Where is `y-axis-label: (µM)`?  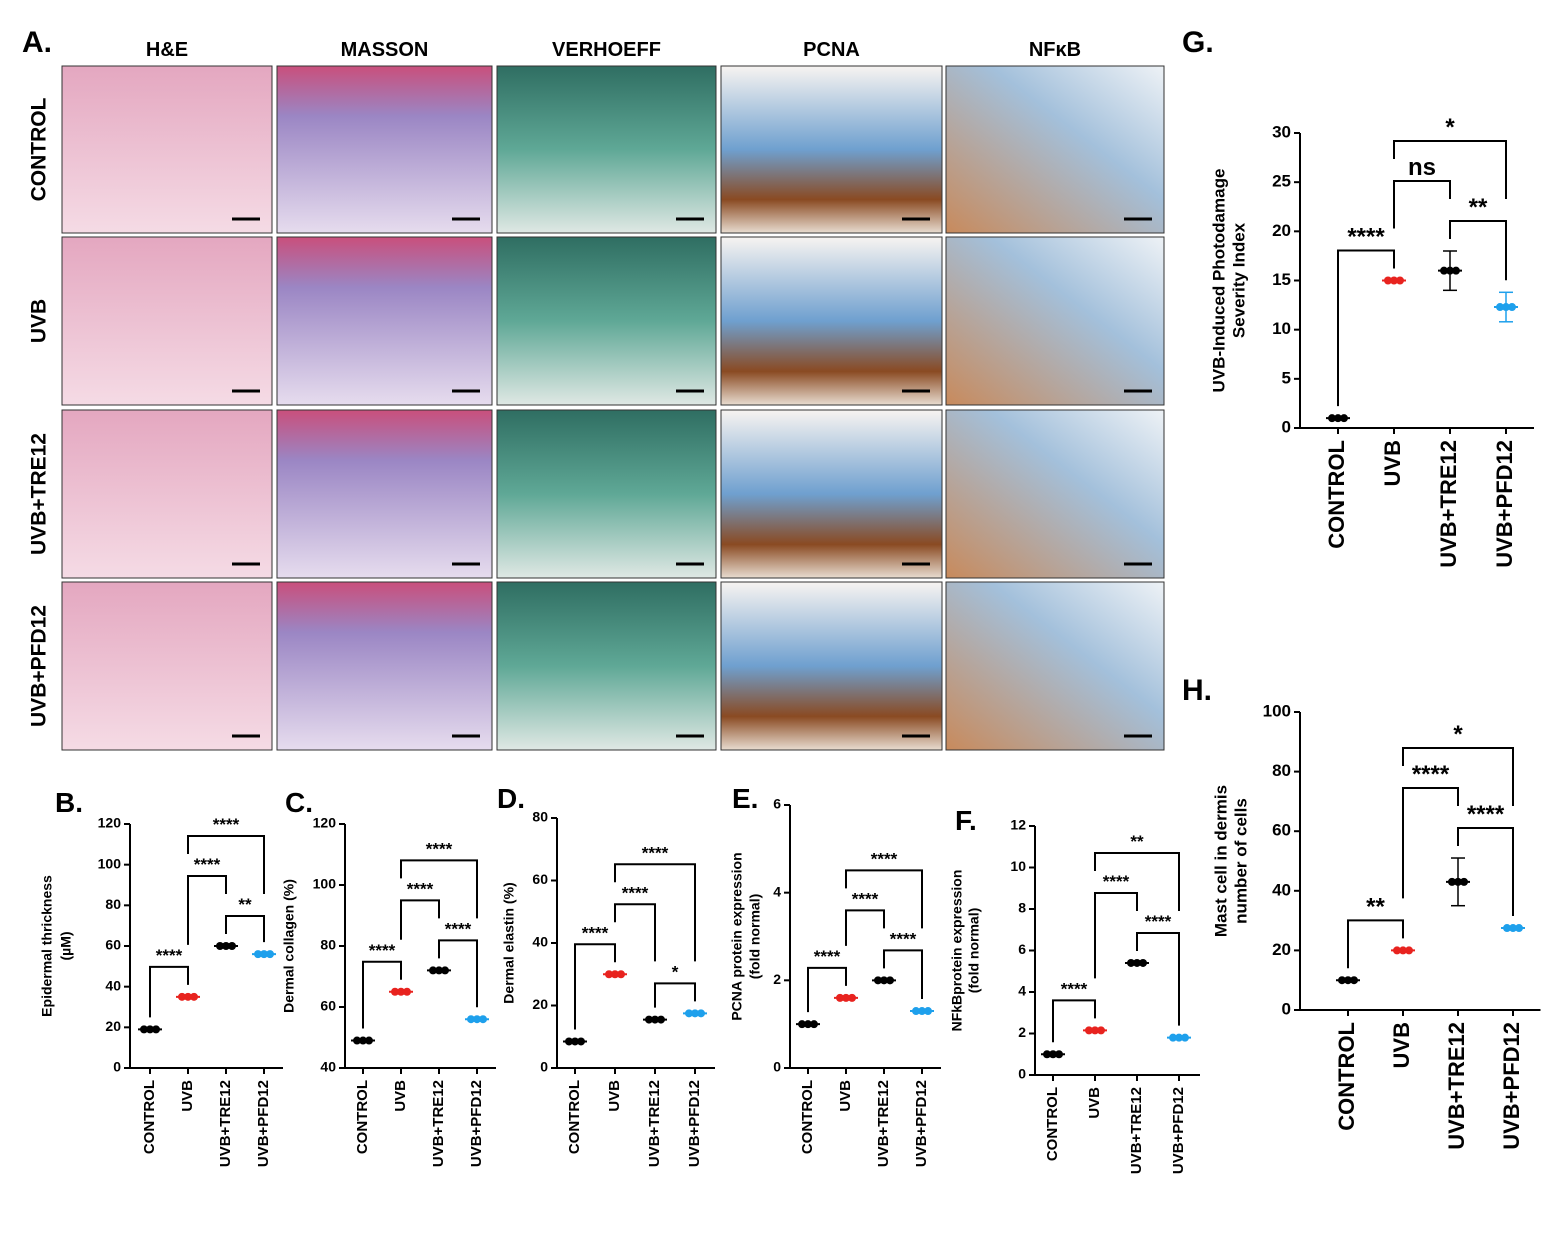 y-axis-label: (µM) is located at coordinates (66, 945).